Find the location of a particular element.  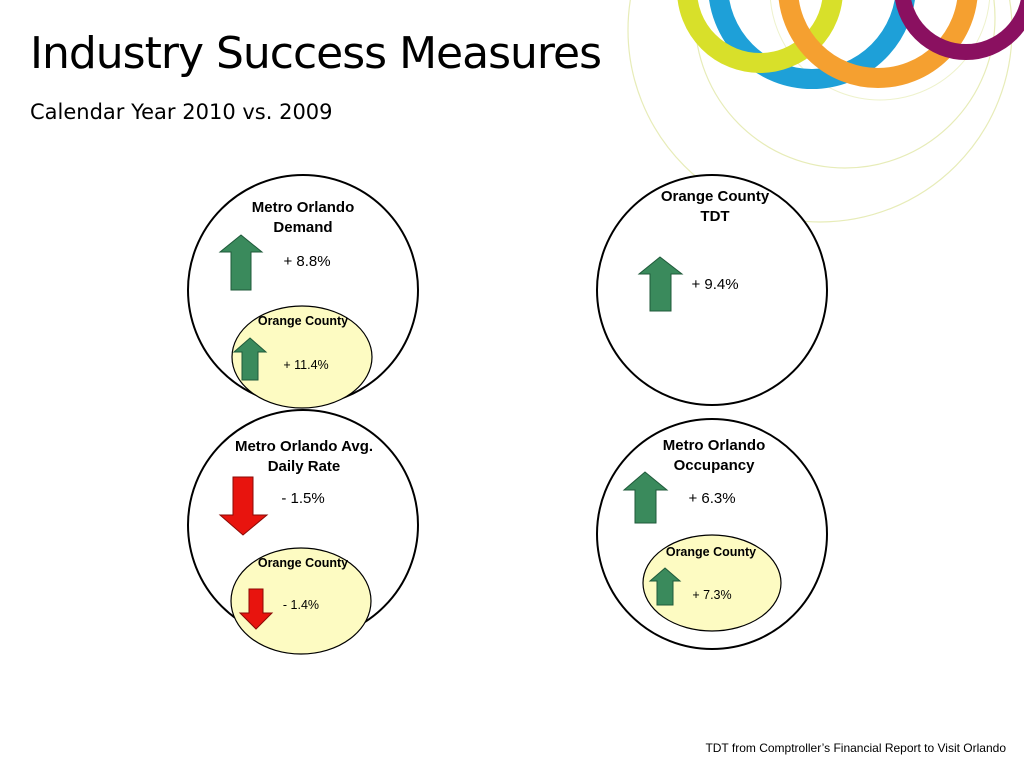

occupancy-orange-county-value: + 7.3% is located at coordinates (712, 595).